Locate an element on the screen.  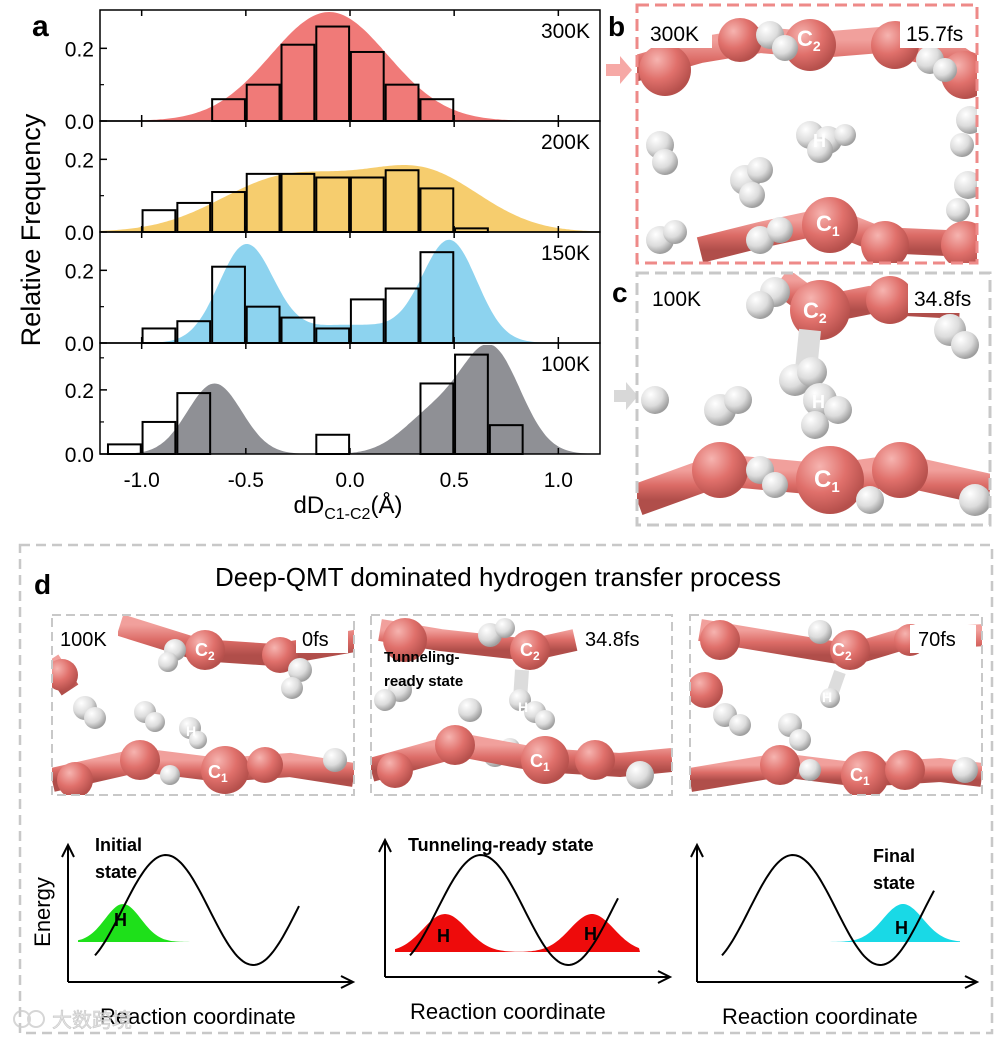
snapshot-c-temp: 100K is located at coordinates (676, 299).